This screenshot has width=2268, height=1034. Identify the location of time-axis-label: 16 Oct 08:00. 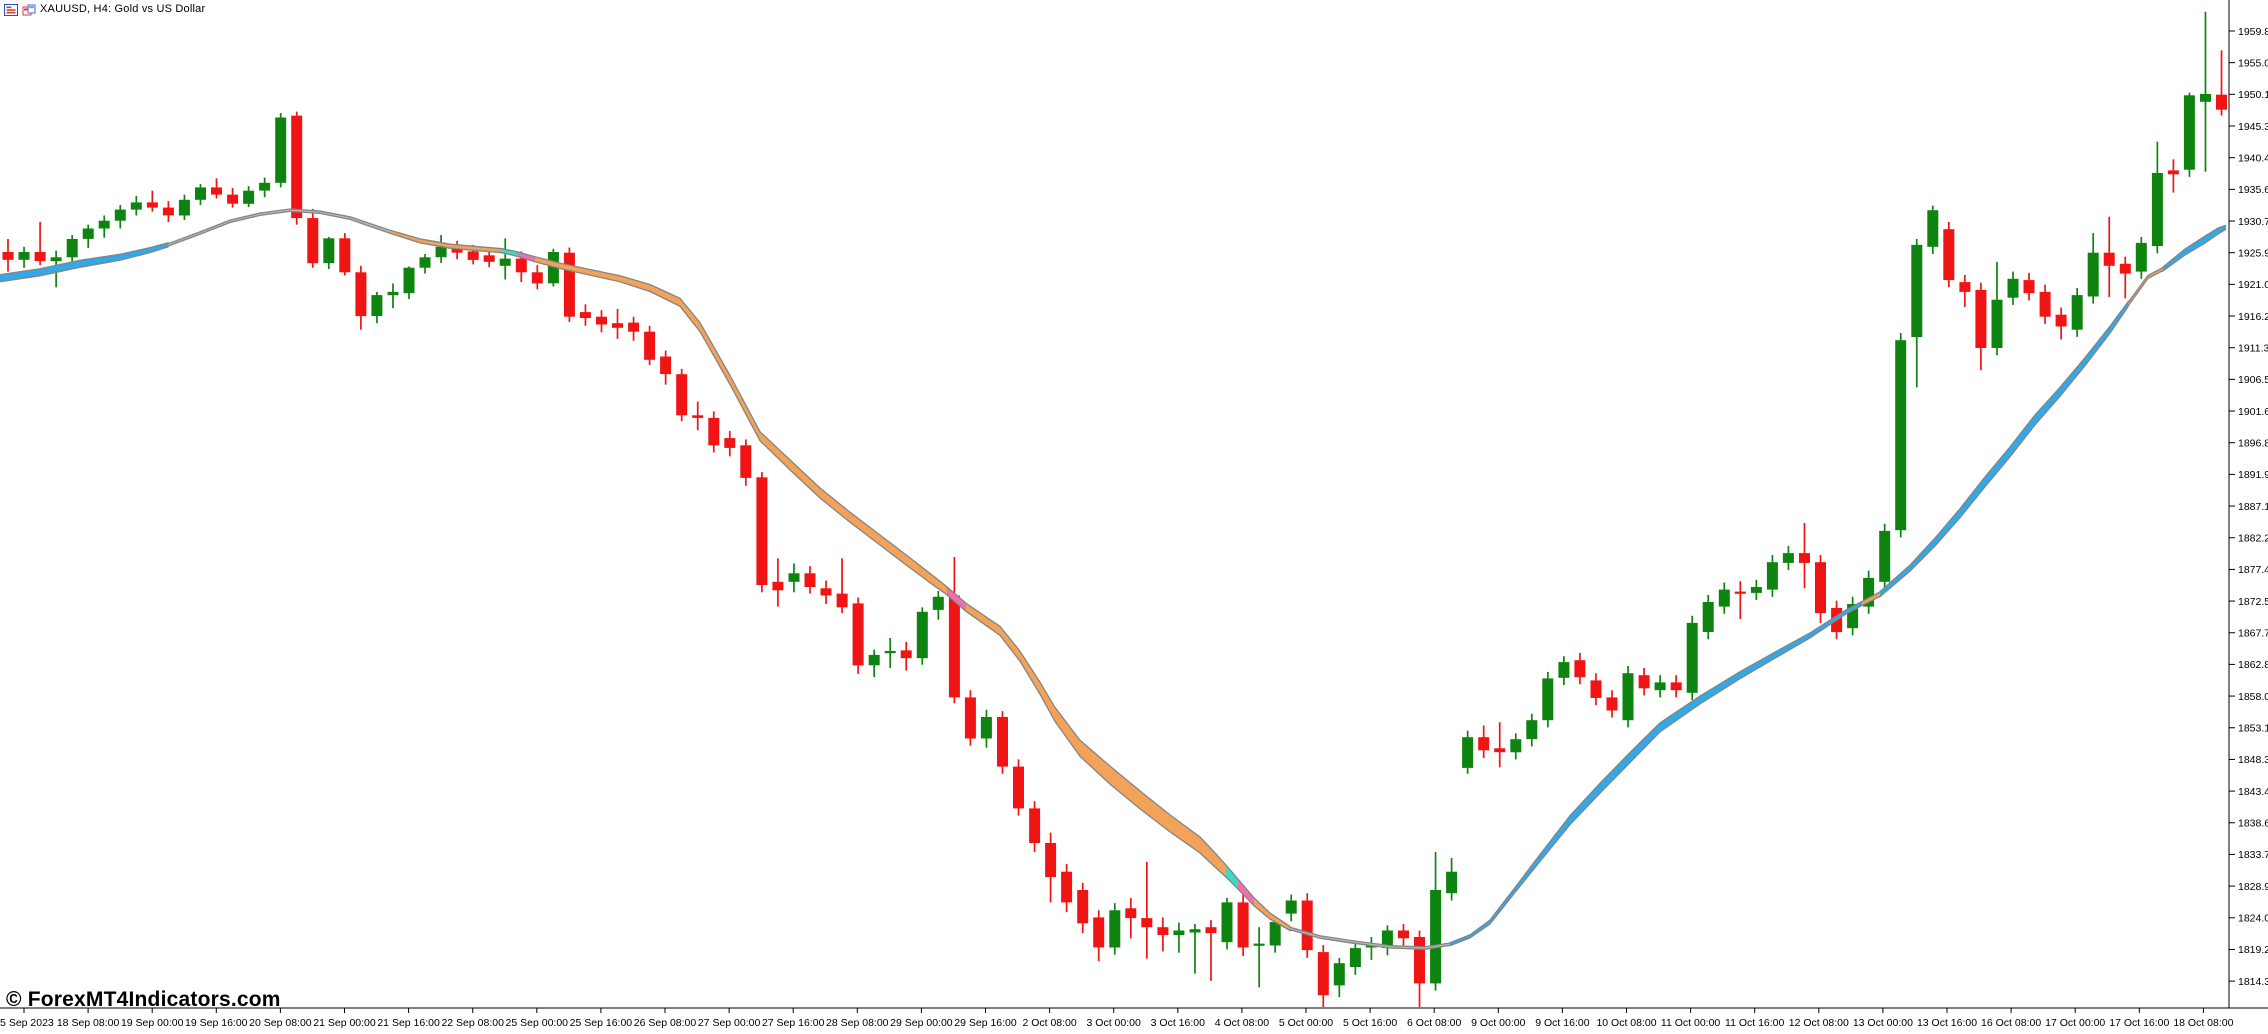
(2011, 1023).